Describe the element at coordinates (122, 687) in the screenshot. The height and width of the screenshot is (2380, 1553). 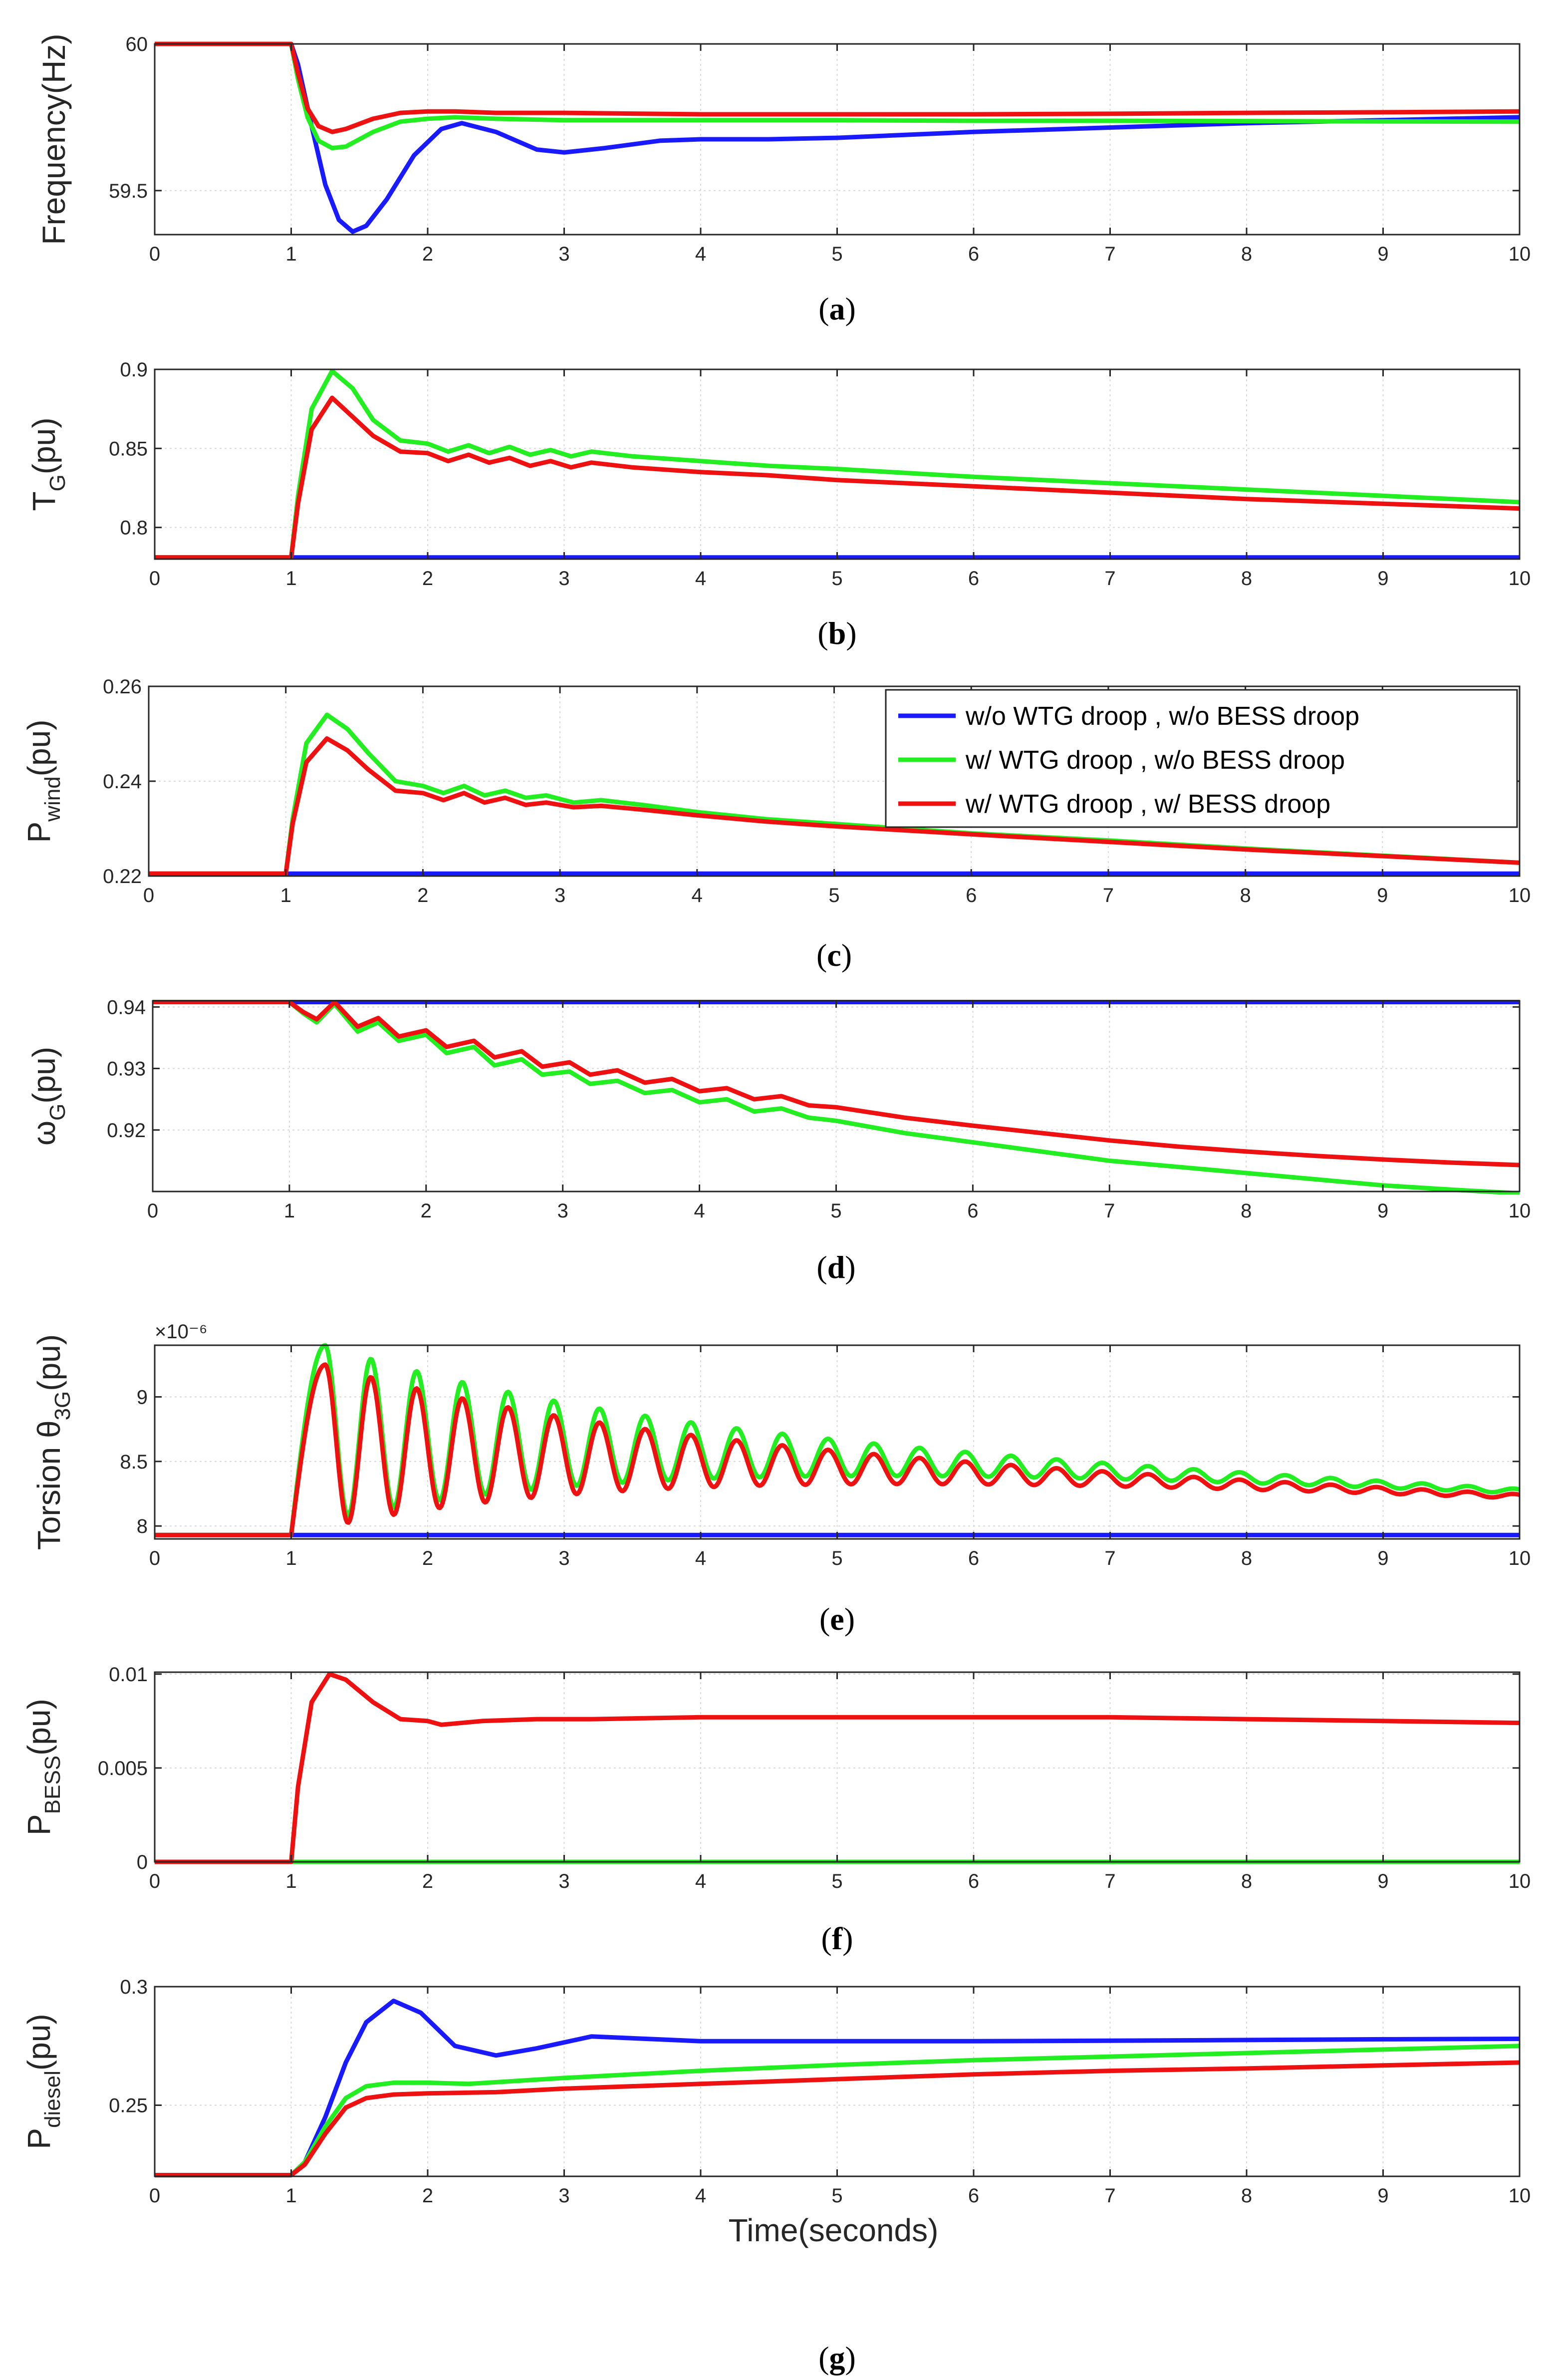
I see `y-tick-label: 0.26` at that location.